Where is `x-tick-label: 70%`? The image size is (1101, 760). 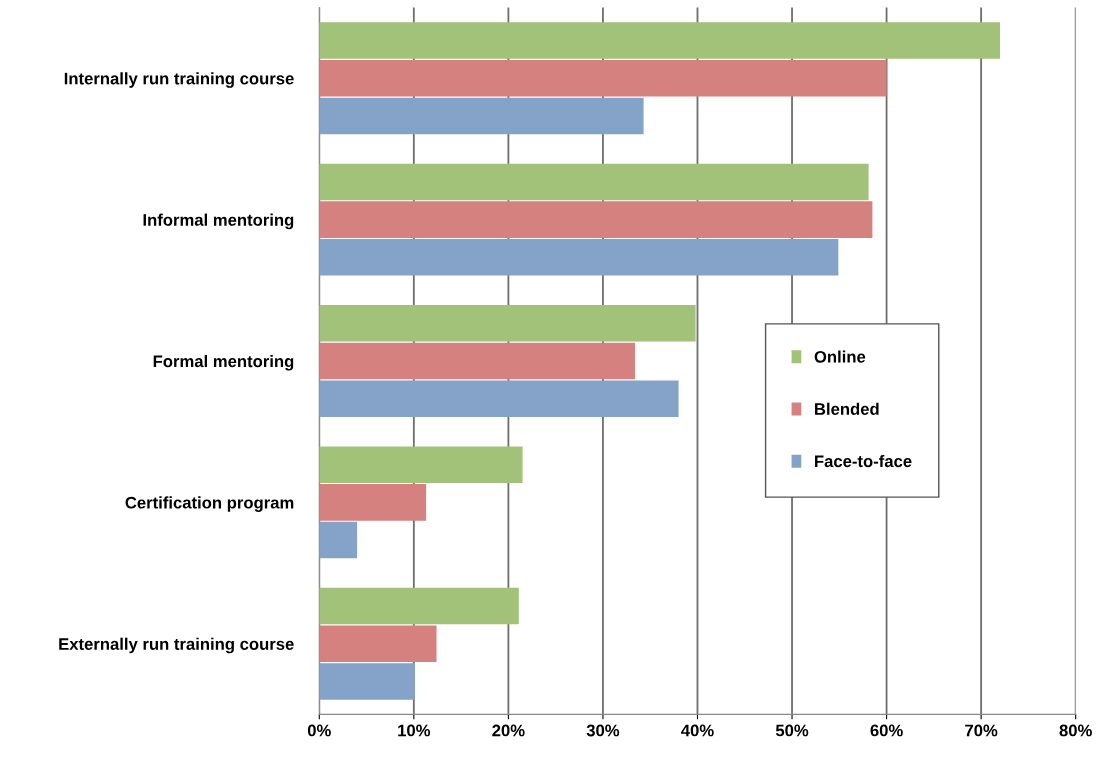
x-tick-label: 70% is located at coordinates (981, 730).